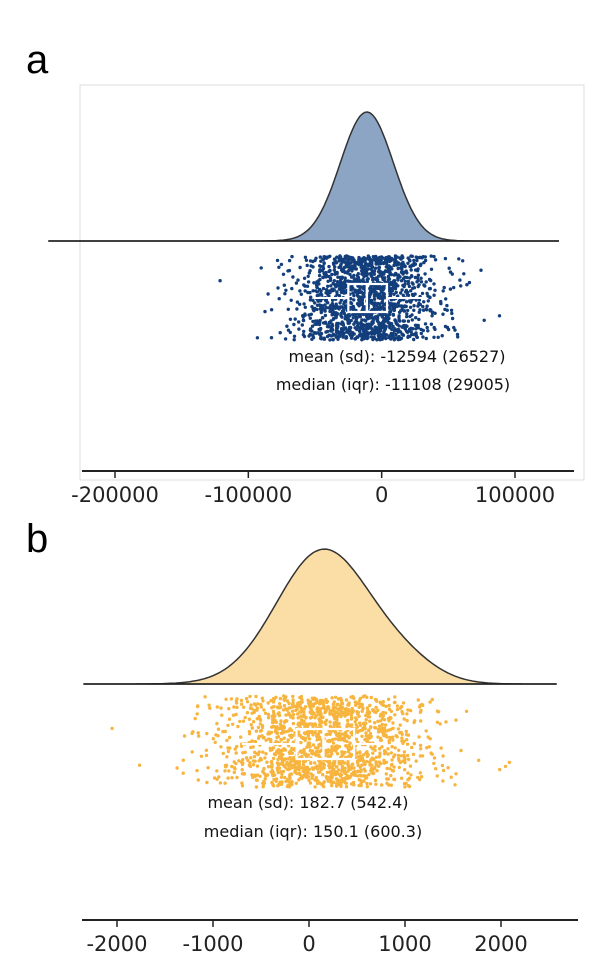  I want to click on panel-a-x-ticks: -200000 -100000 0 100000, so click(313, 489).